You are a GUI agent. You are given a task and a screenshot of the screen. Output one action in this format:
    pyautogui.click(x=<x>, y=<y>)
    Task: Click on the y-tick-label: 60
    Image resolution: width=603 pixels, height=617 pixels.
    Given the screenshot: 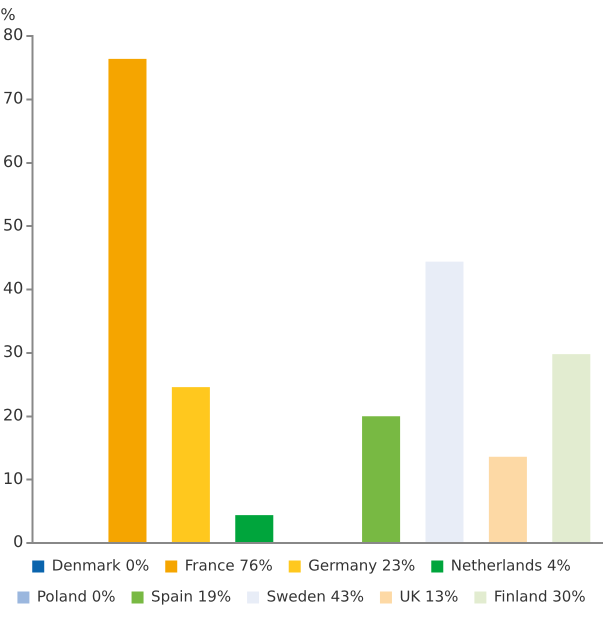 What is the action you would take?
    pyautogui.click(x=13, y=161)
    